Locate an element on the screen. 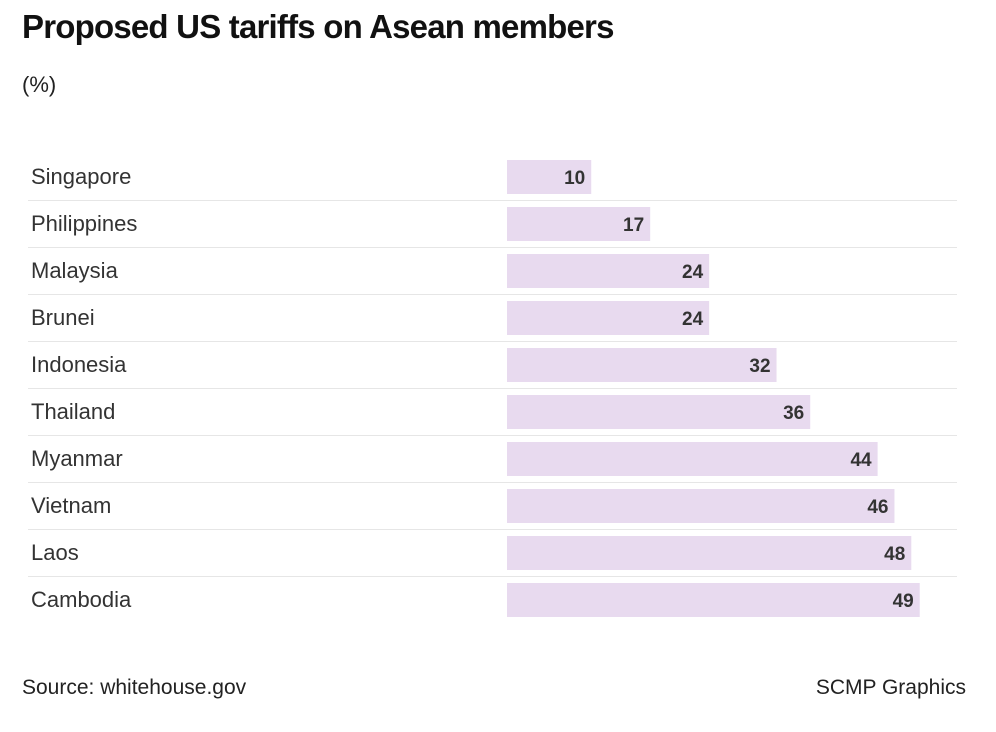 Image resolution: width=996 pixels, height=732 pixels. category-label: Myanmar is located at coordinates (77, 458).